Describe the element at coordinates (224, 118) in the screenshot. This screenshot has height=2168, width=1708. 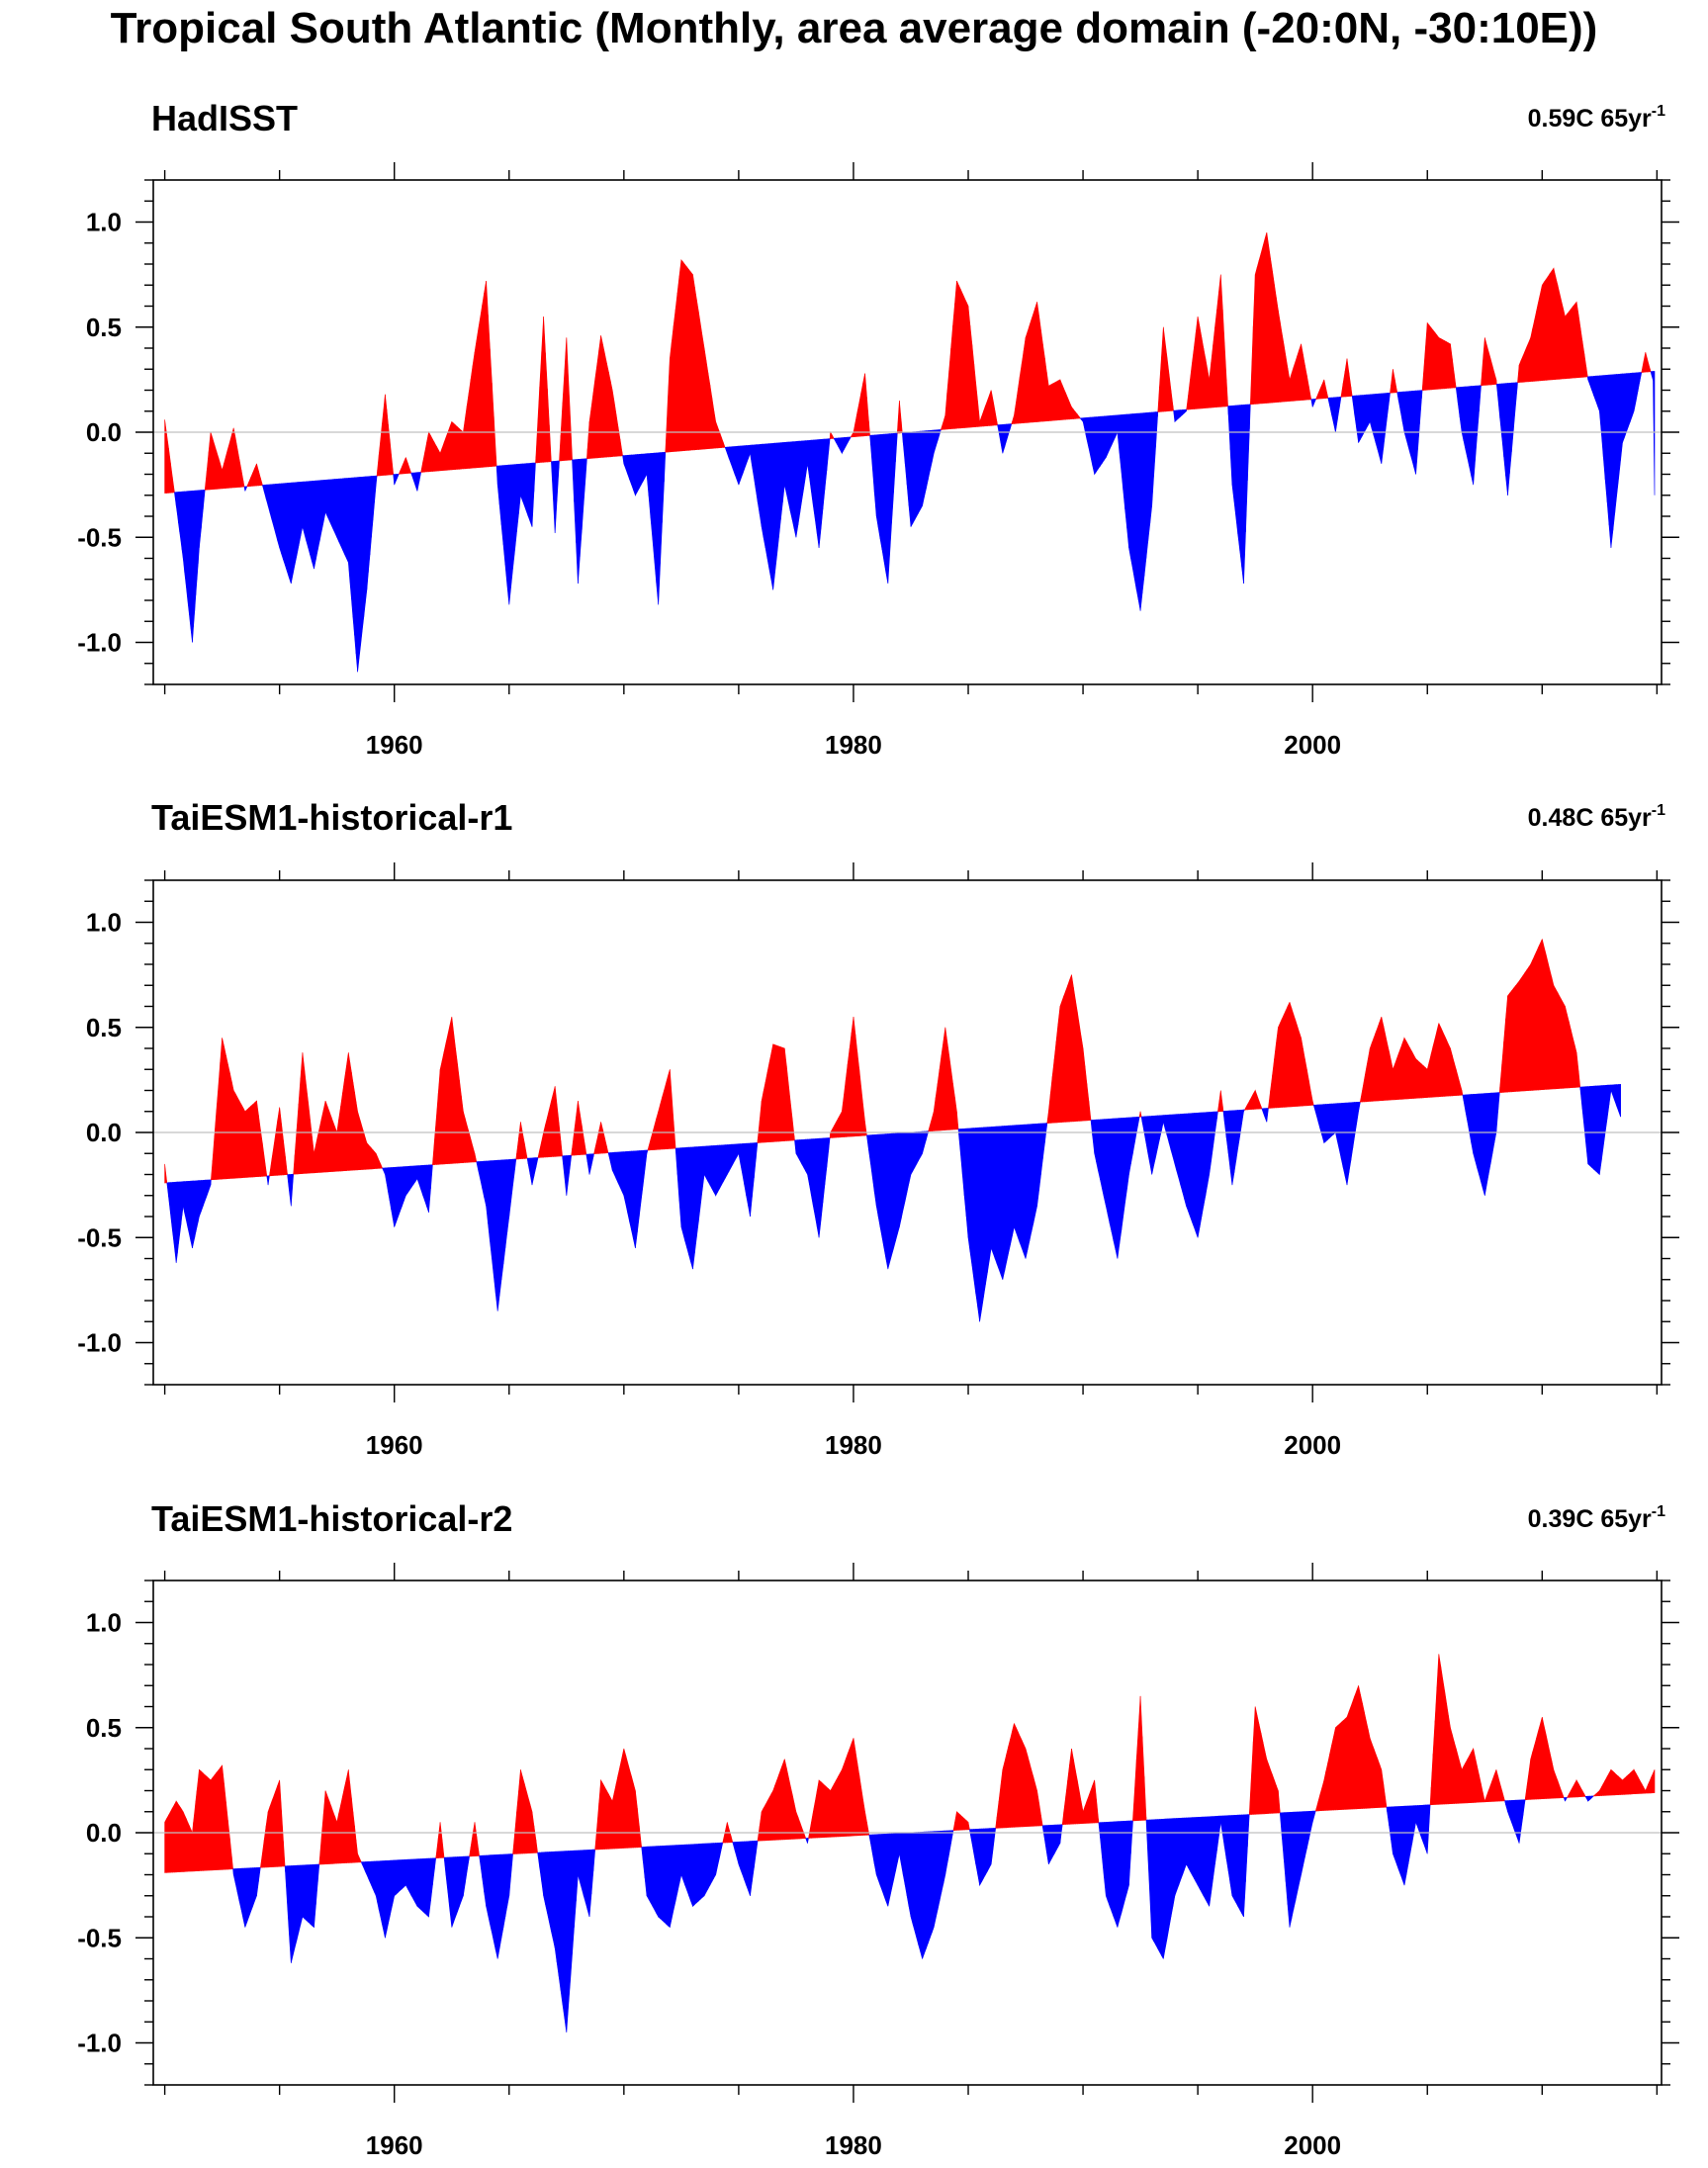
I see `panel-title: HadISST` at that location.